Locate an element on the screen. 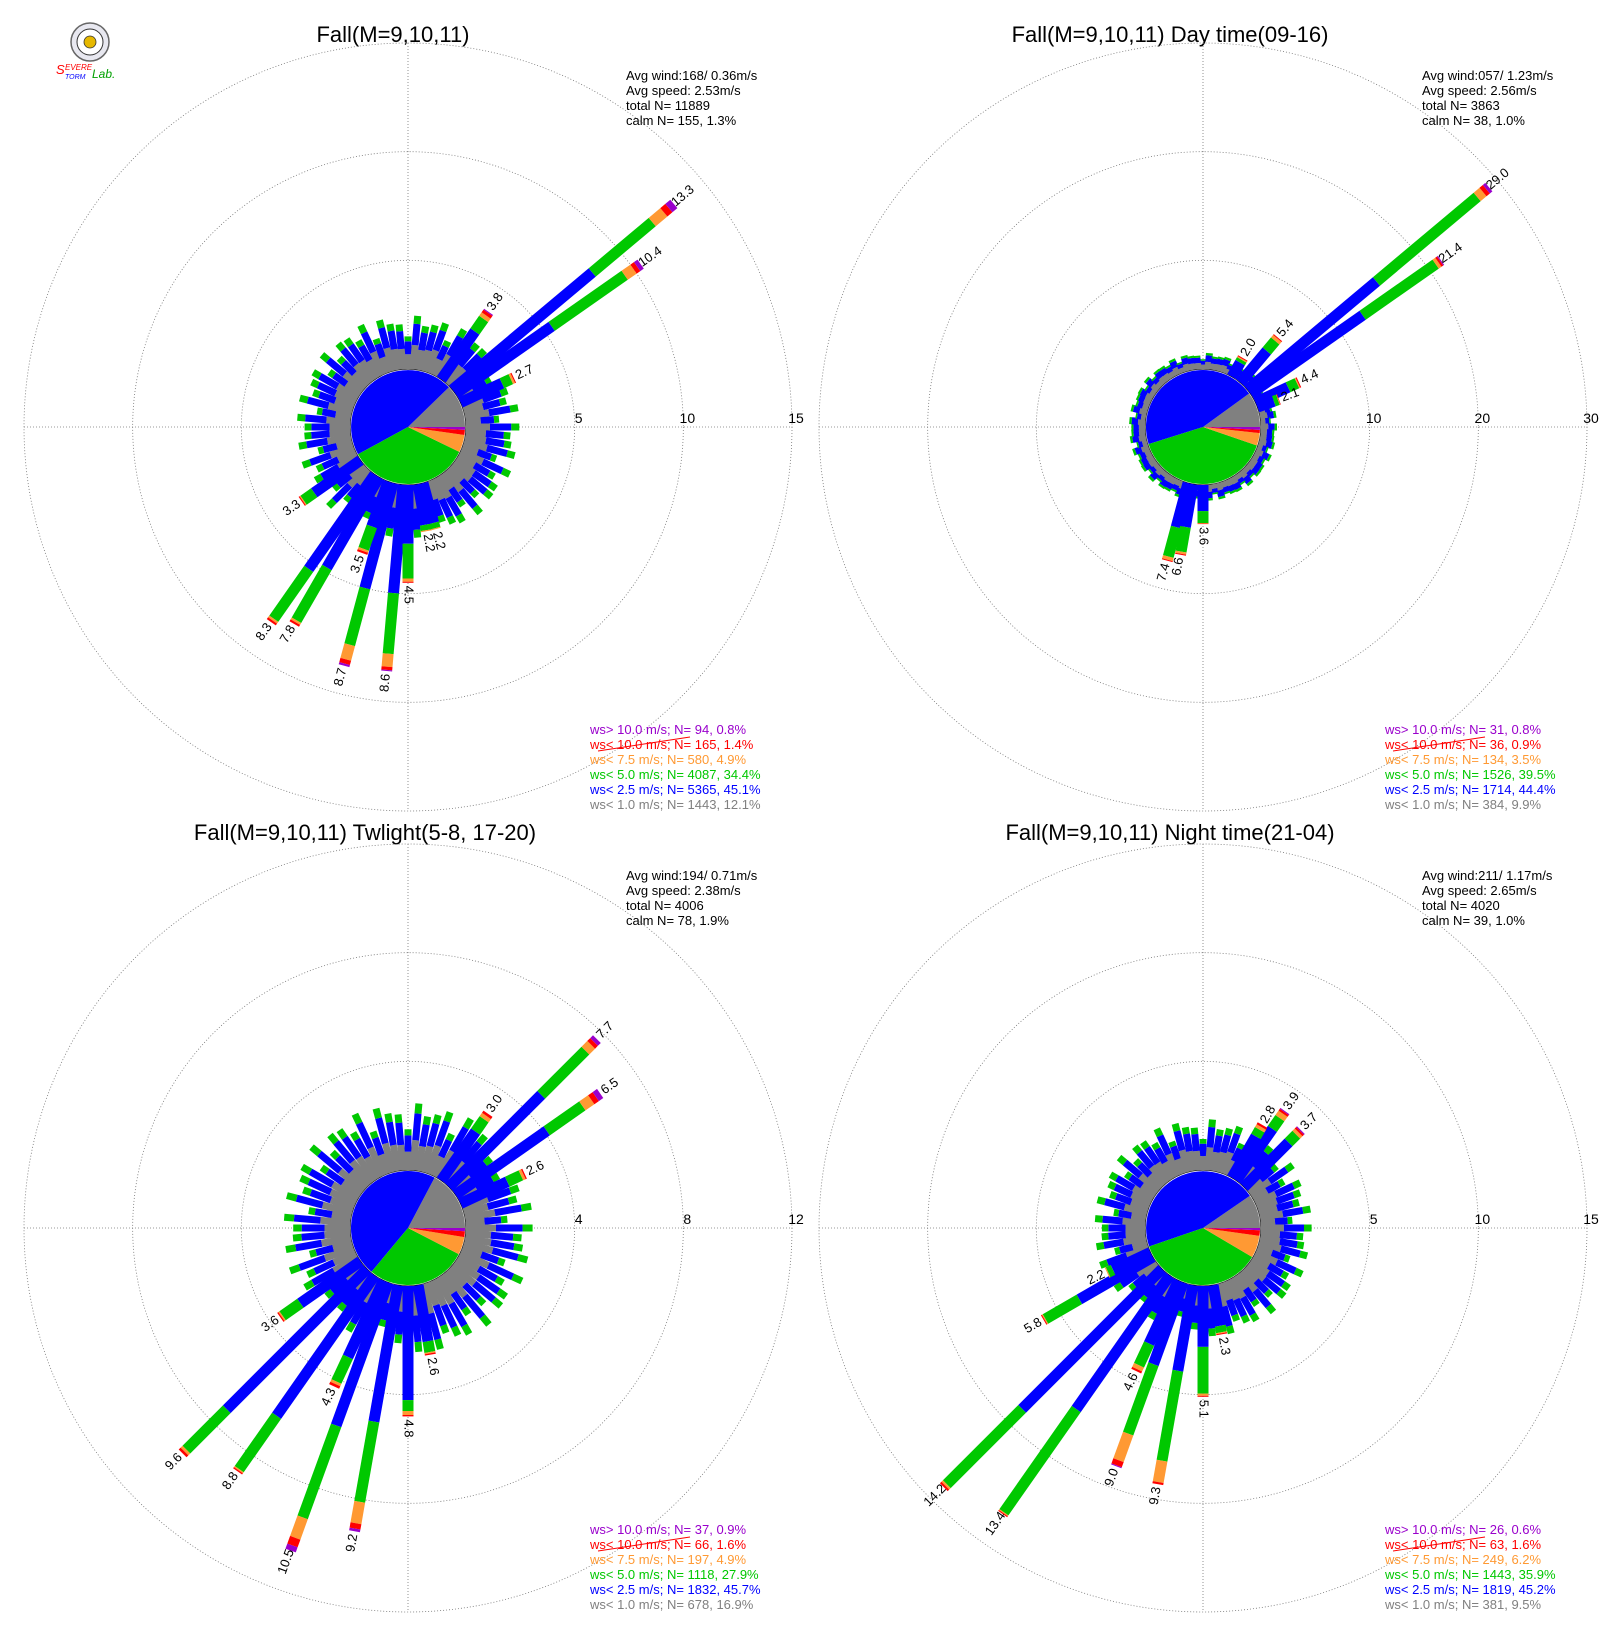 This screenshot has height=1640, width=1620. petal-label: 10.5 is located at coordinates (285, 1561).